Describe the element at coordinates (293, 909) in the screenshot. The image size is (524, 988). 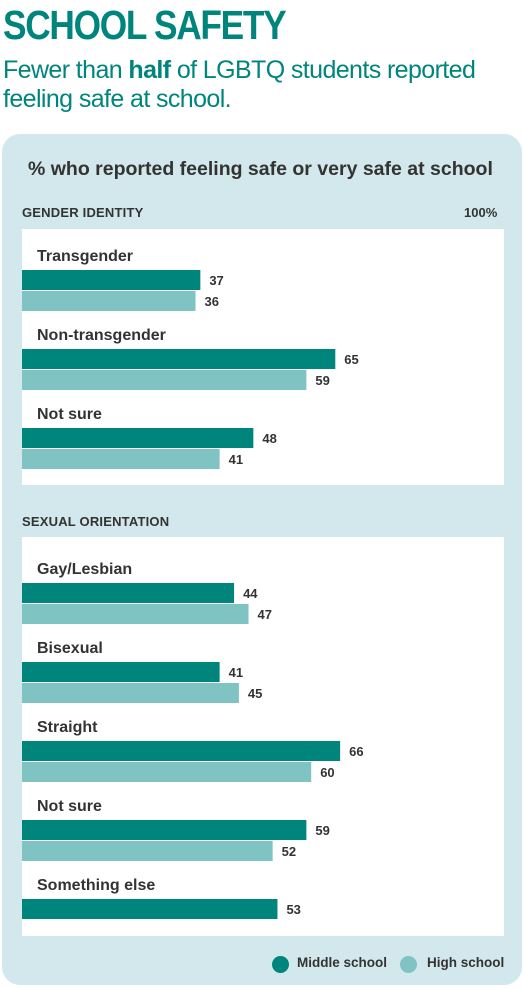
I see `value-label-something-else-middle-school: 53` at that location.